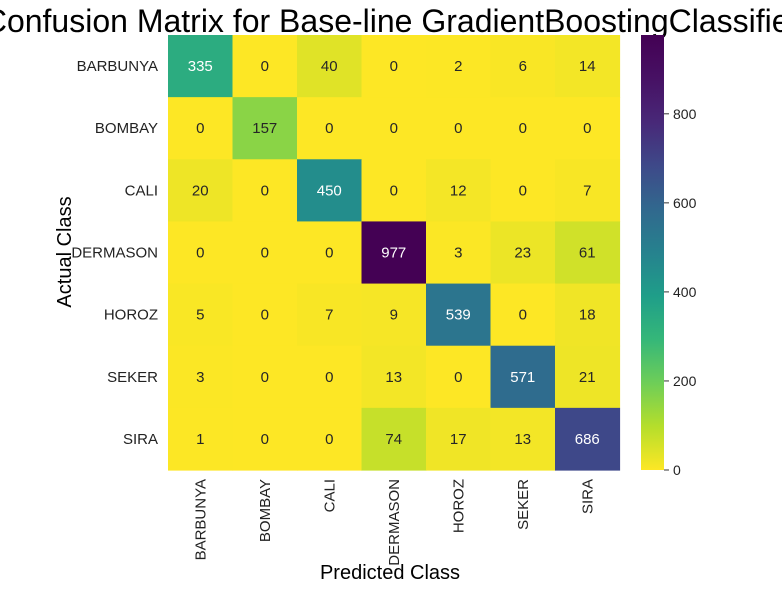  What do you see at coordinates (141, 190) in the screenshot?
I see `y-tick-label: CALI` at bounding box center [141, 190].